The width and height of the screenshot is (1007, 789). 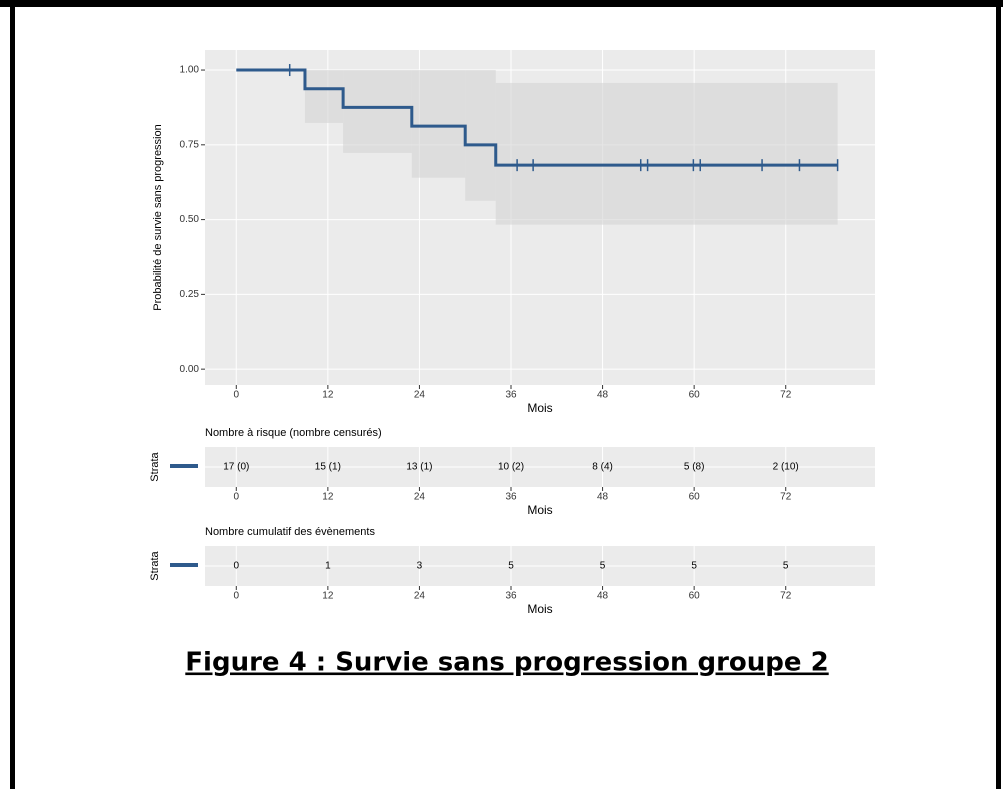 What do you see at coordinates (293, 433) in the screenshot?
I see `table-title: Nombre à risque (nombre censurés)` at bounding box center [293, 433].